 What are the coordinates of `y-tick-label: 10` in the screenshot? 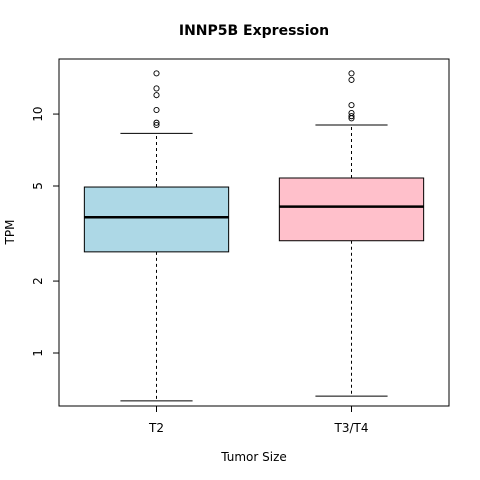 It's located at (38, 113).